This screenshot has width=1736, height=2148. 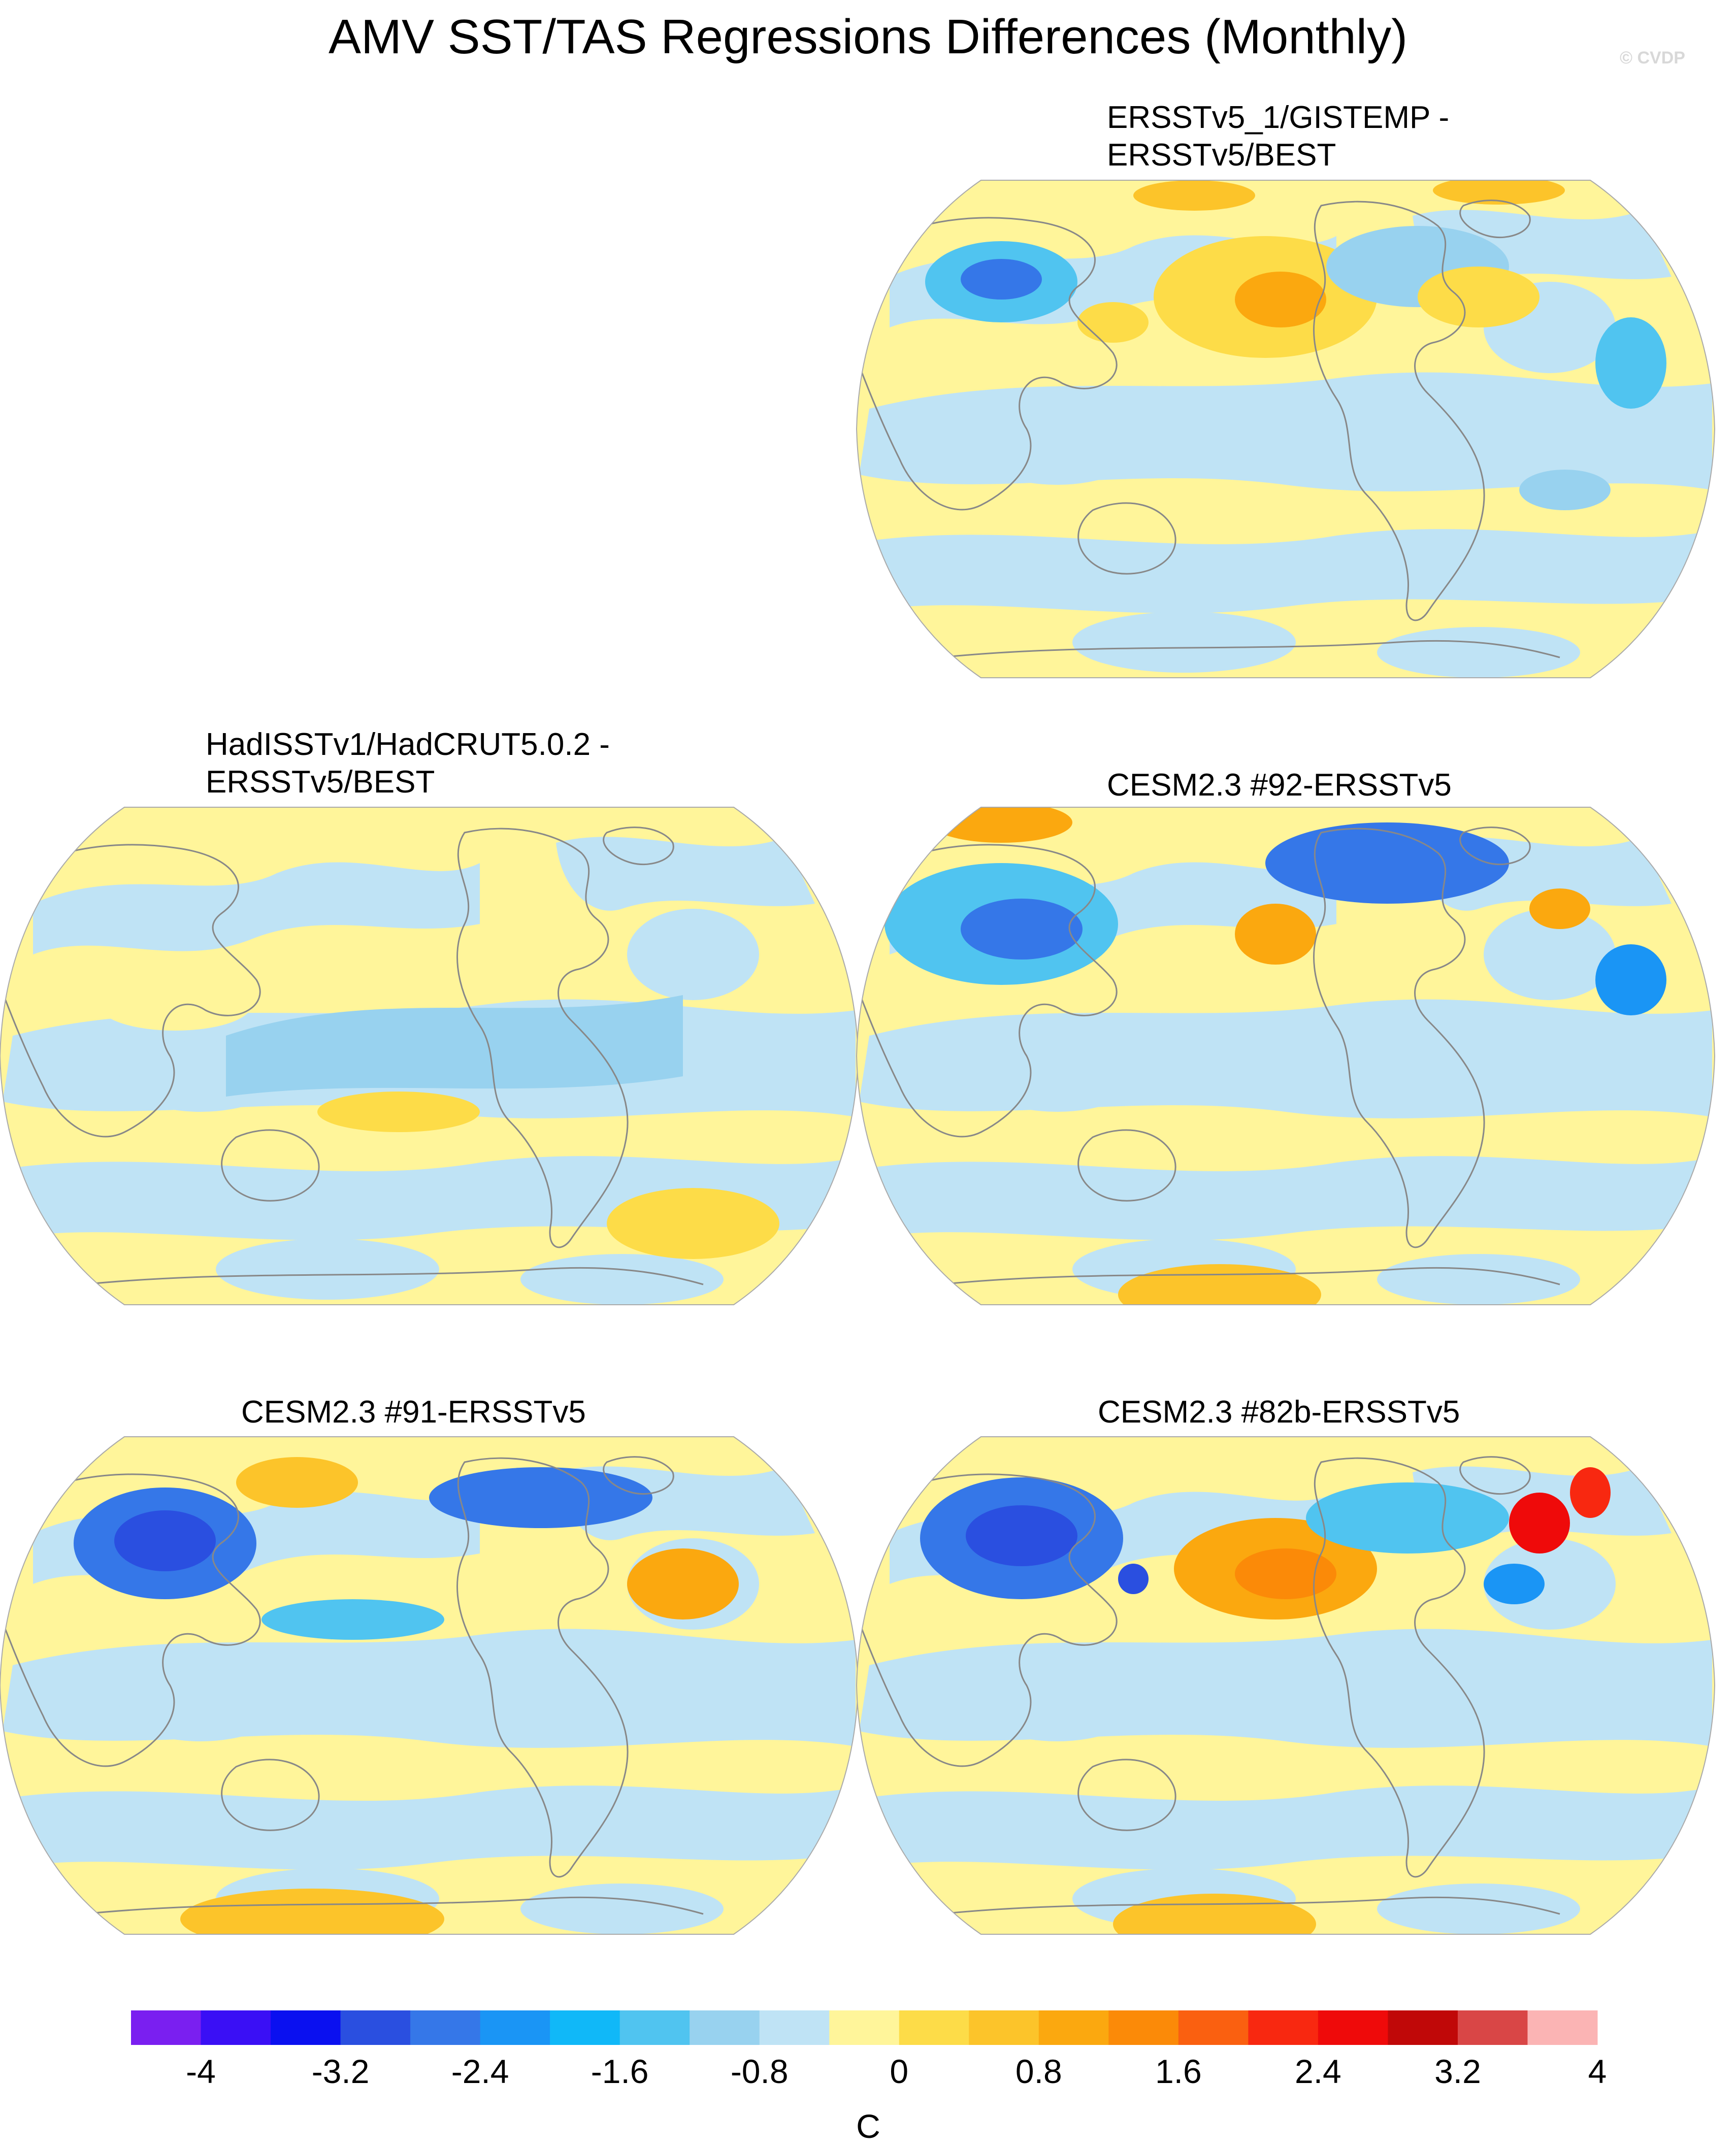 What do you see at coordinates (340, 2071) in the screenshot?
I see `colorbar-tick-label: -3.2` at bounding box center [340, 2071].